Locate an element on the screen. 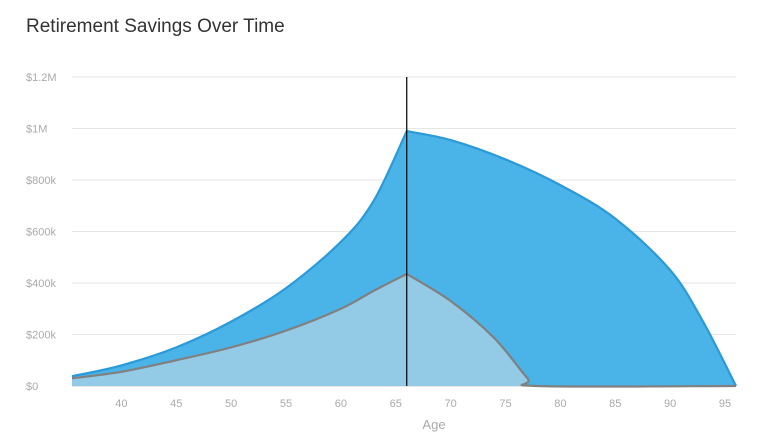  x-tick-label: 60 is located at coordinates (341, 404).